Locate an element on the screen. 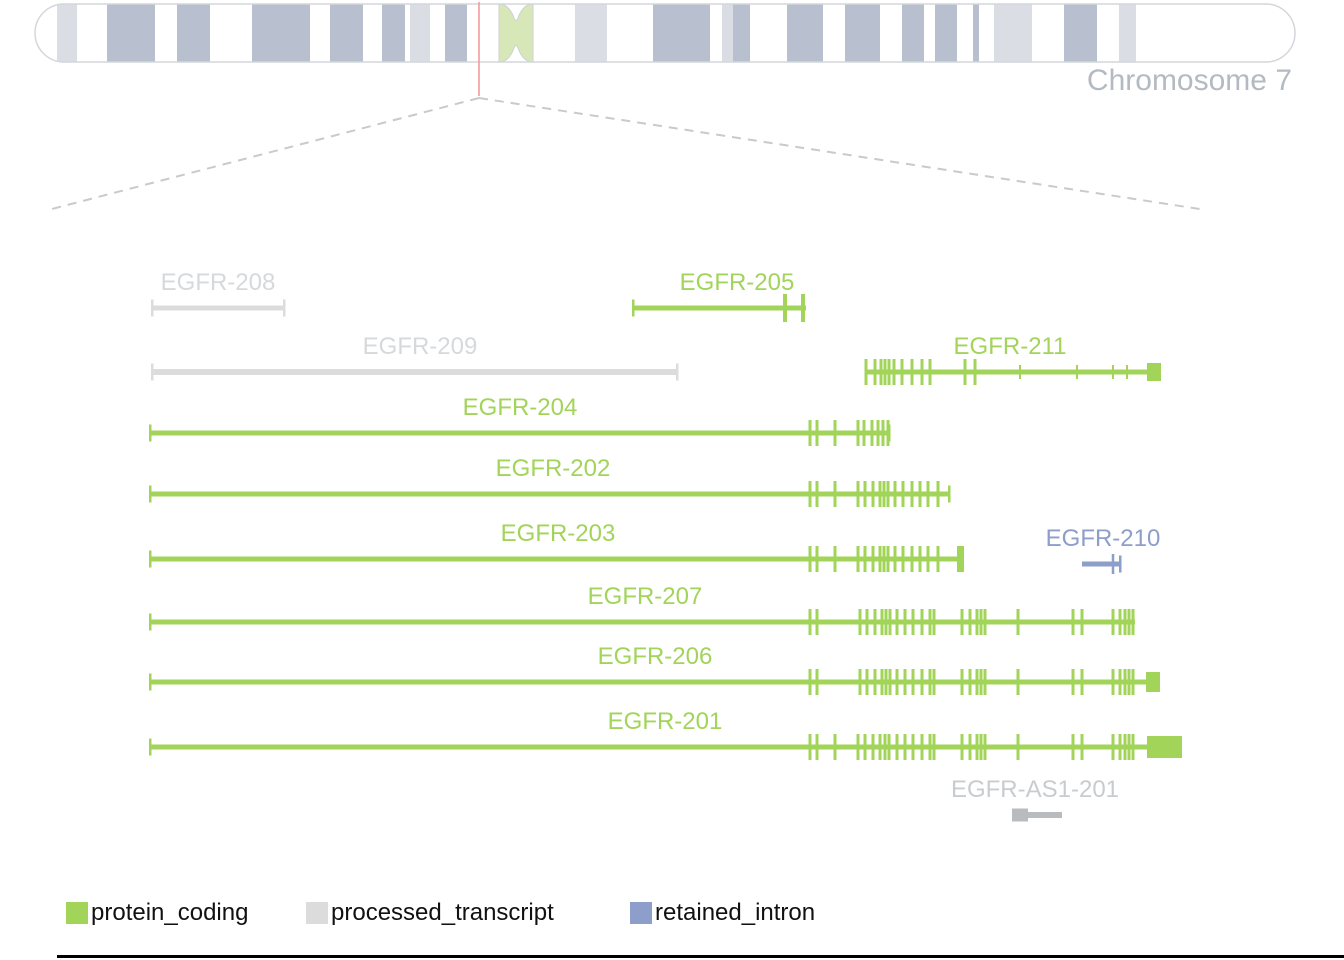 The width and height of the screenshot is (1344, 960). transcript-EGFR-208: EGFR-208 is located at coordinates (218, 293).